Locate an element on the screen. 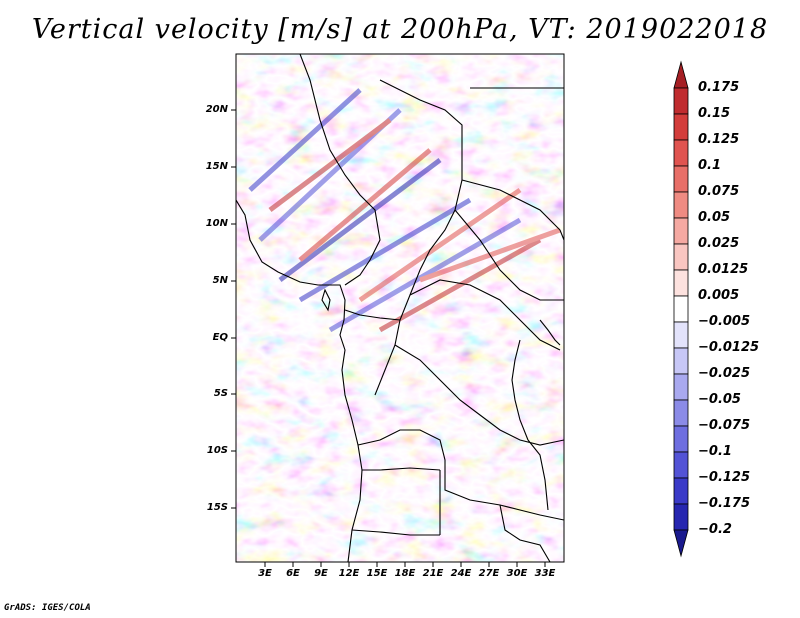  colorbar-label: −0.175 is located at coordinates (724, 503).